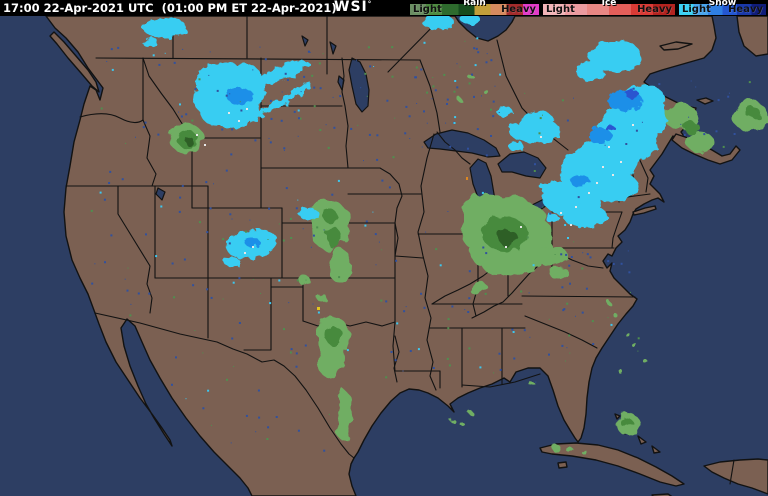 The width and height of the screenshot is (768, 496). I want to click on isla-juventud, so click(562, 465).